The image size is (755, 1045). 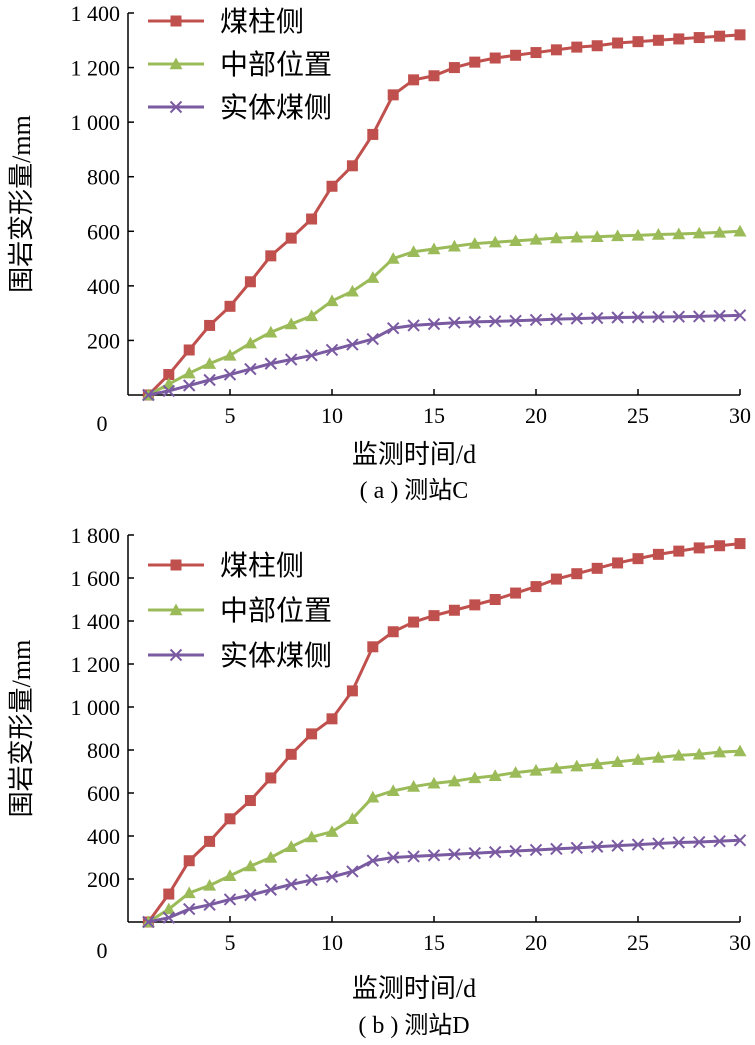 I want to click on series-solid-coal, so click(x=444, y=355).